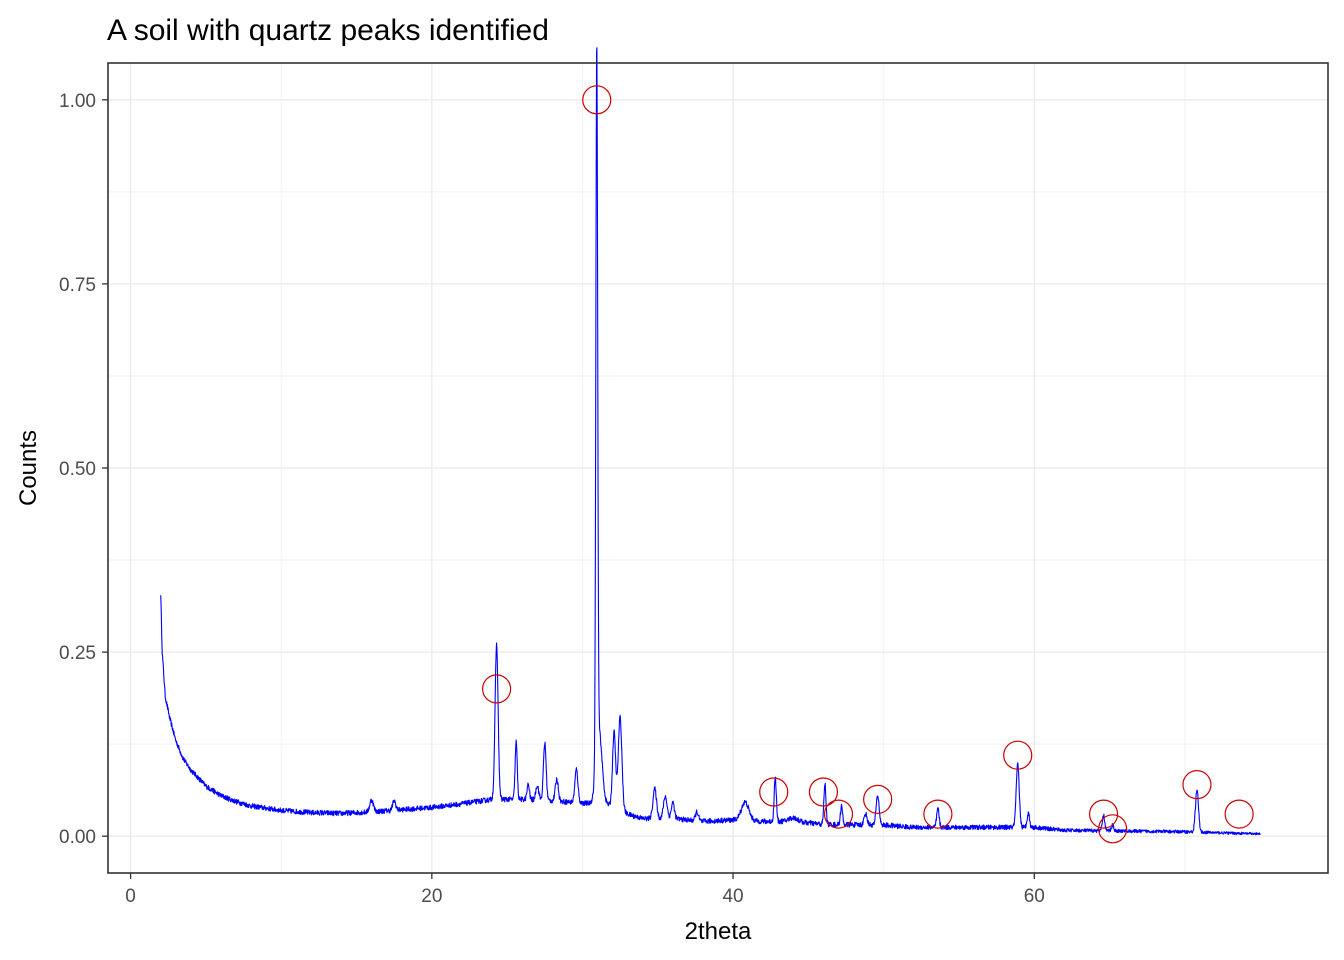 This screenshot has width=1344, height=960. Describe the element at coordinates (77, 837) in the screenshot. I see `y-tick-label: 0.00` at that location.